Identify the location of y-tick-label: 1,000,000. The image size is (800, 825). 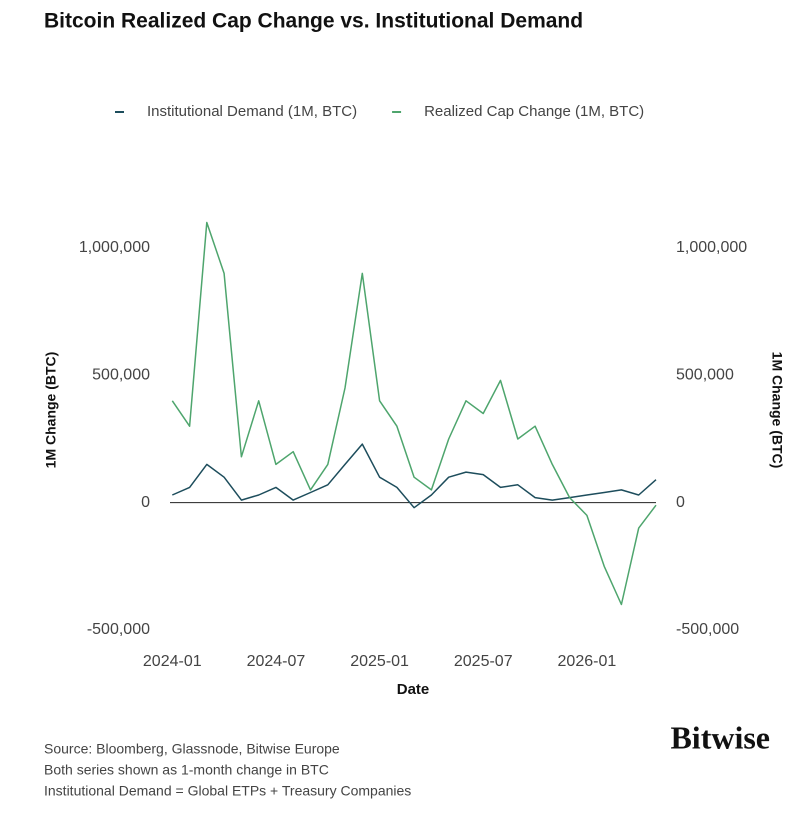
(114, 247).